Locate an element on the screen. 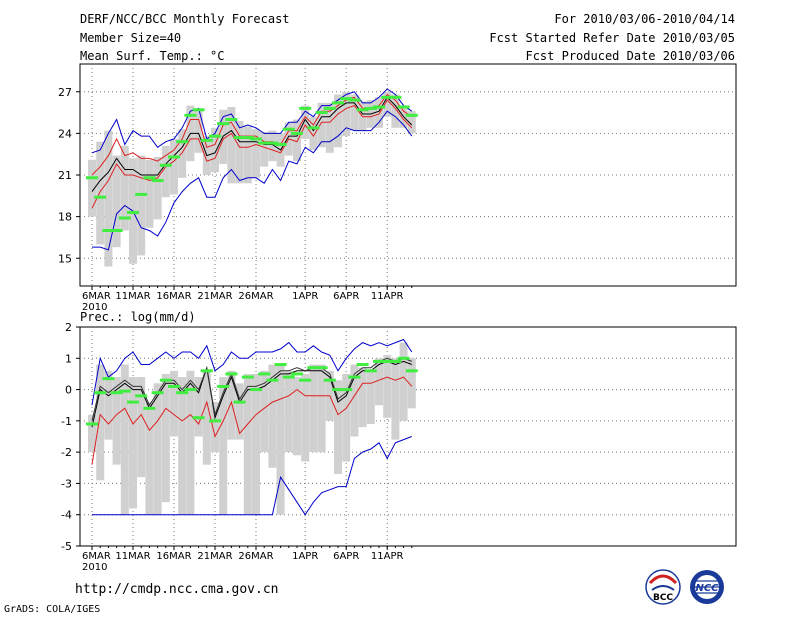 The width and height of the screenshot is (800, 618). precip-panel-title: Prec.: log(mm/d) is located at coordinates (138, 317).